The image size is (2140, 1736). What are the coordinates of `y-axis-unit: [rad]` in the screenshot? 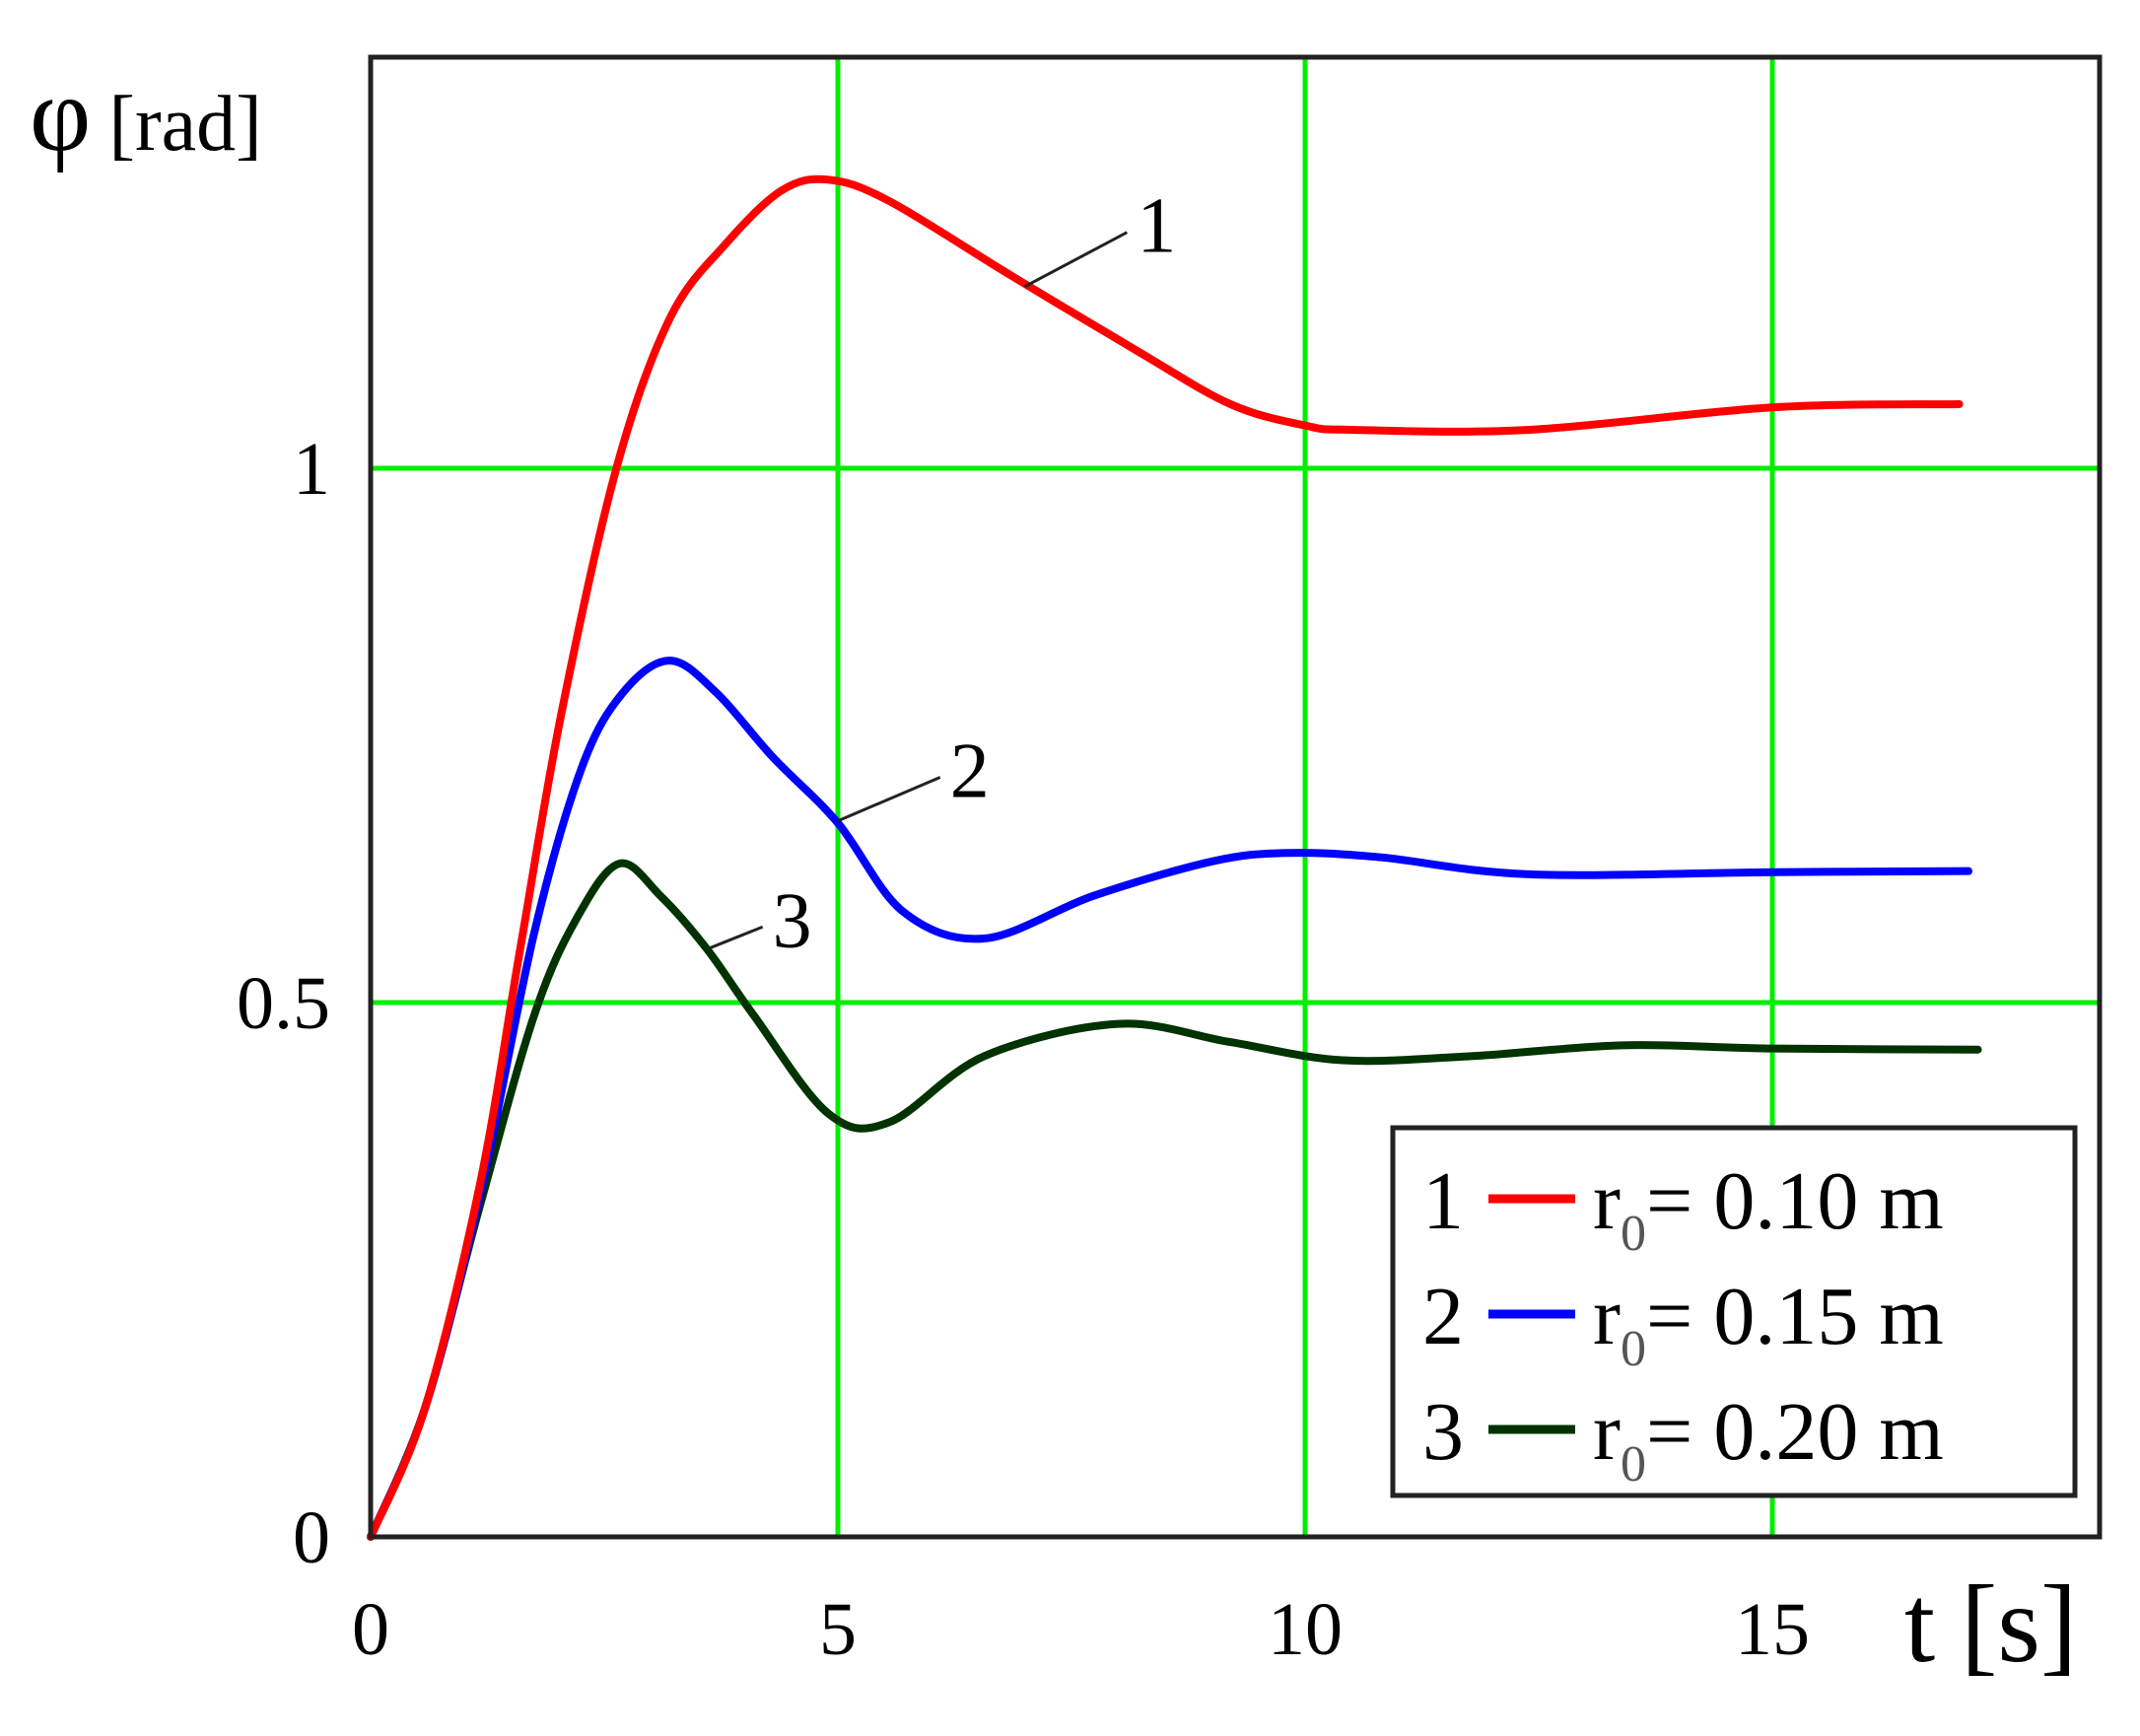 It's located at (184, 124).